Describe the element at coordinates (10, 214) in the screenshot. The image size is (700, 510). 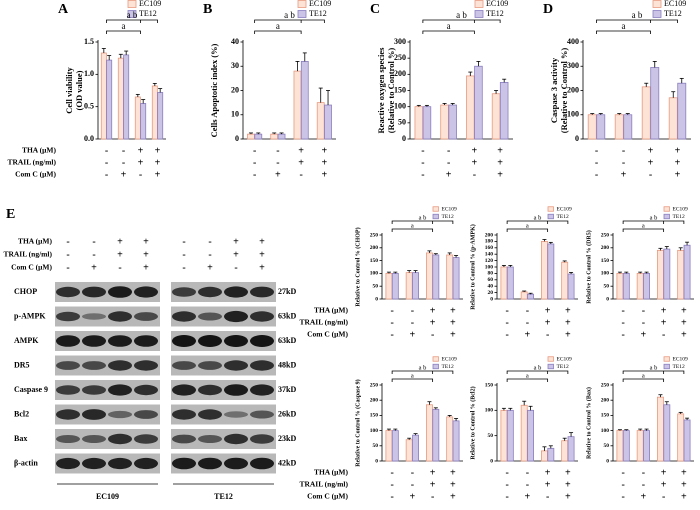
I see `panel-letter: E` at that location.